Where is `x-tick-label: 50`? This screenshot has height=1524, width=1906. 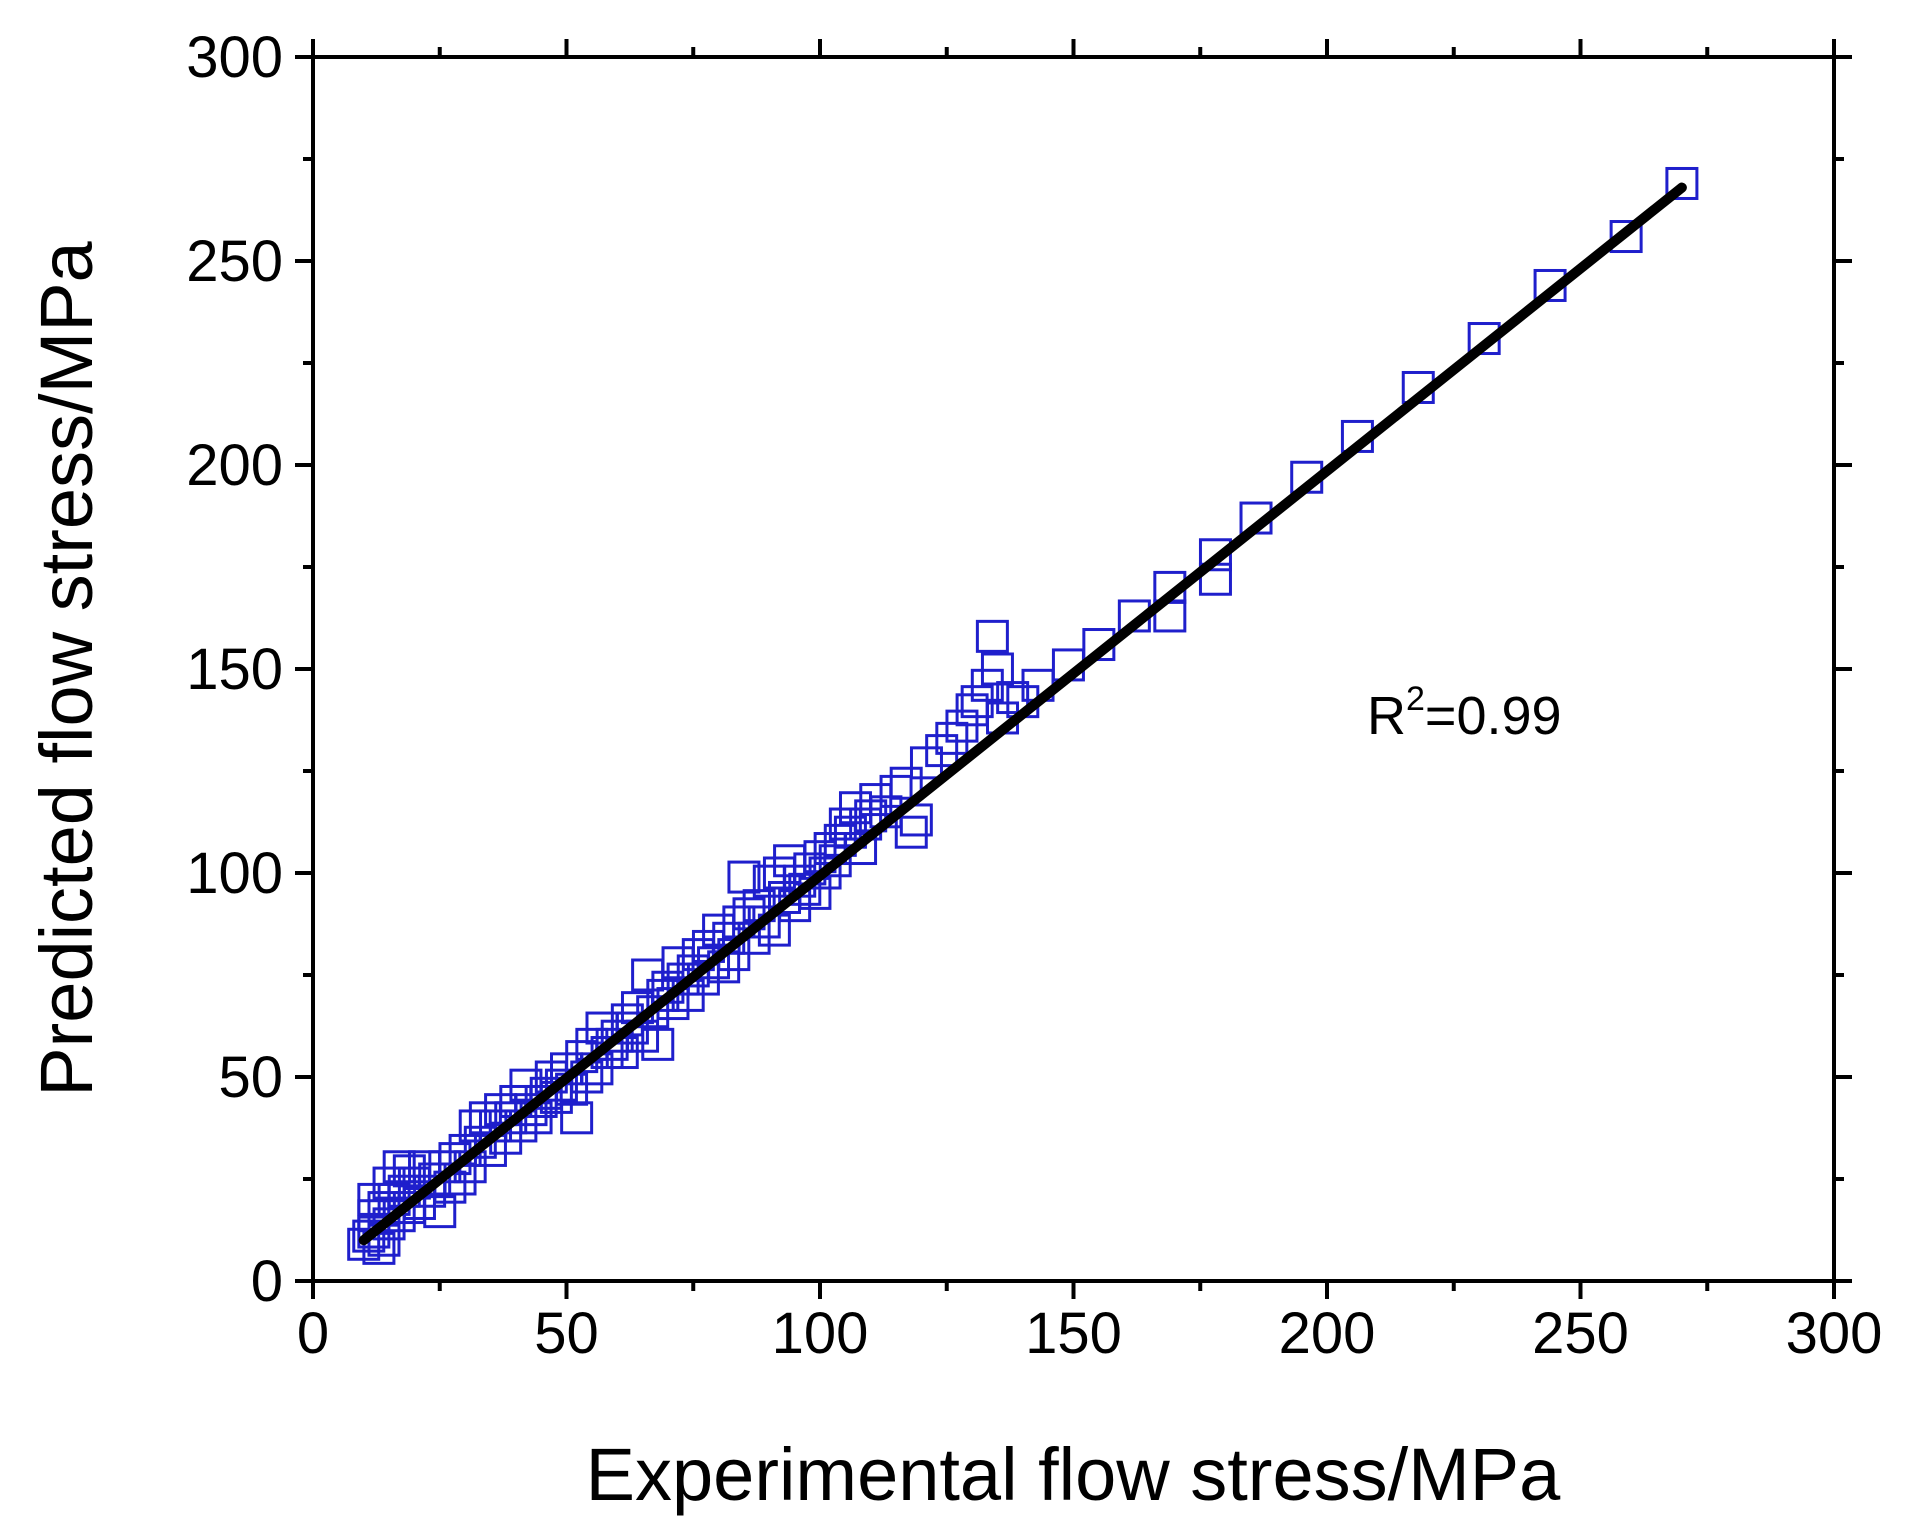 x-tick-label: 50 is located at coordinates (566, 1333).